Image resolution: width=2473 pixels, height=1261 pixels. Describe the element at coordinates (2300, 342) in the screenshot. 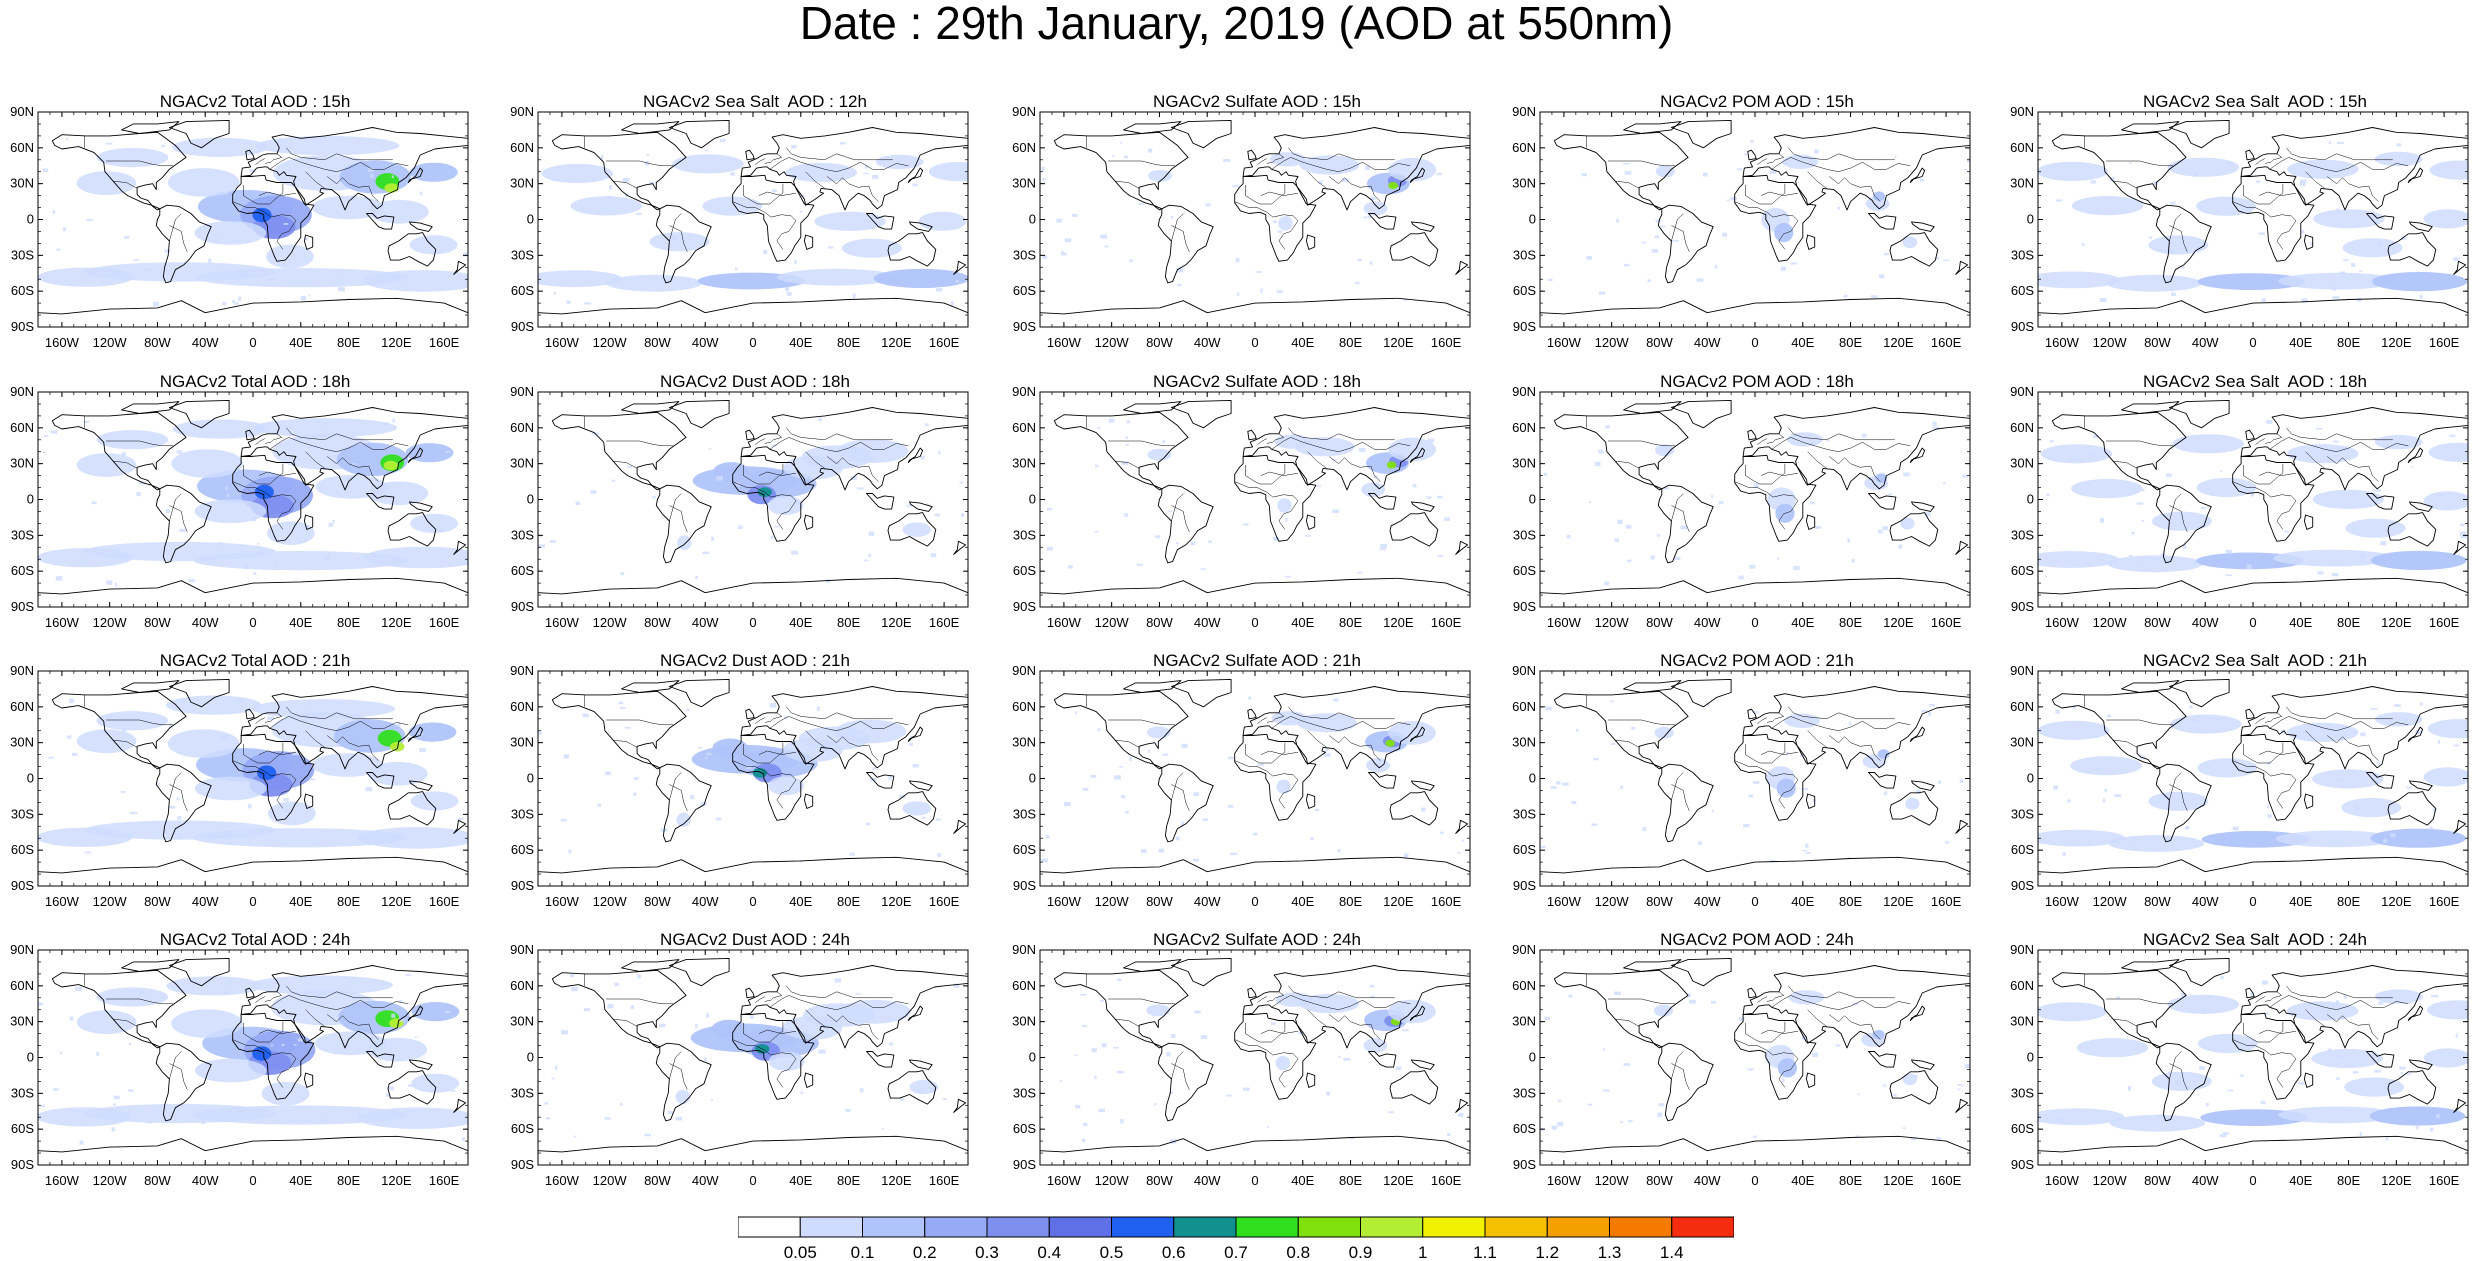

I see `lon-tick-label: 40E` at that location.